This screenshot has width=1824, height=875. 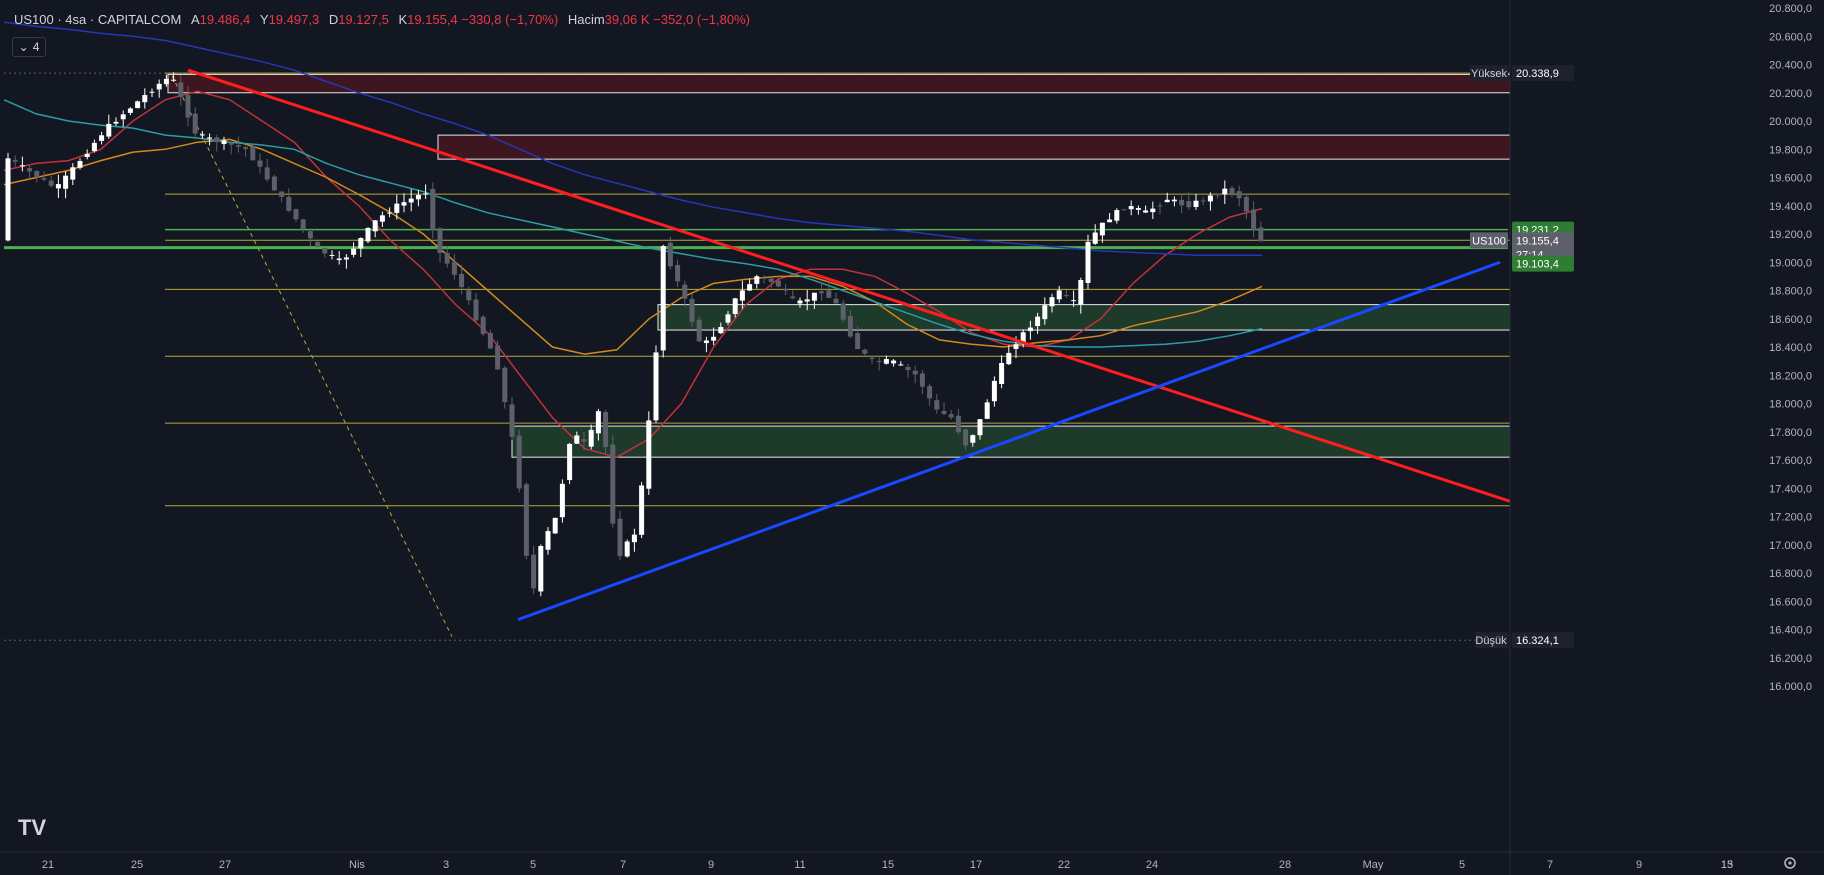 I want to click on y-tick-label: 19.800,0, so click(x=1790, y=150).